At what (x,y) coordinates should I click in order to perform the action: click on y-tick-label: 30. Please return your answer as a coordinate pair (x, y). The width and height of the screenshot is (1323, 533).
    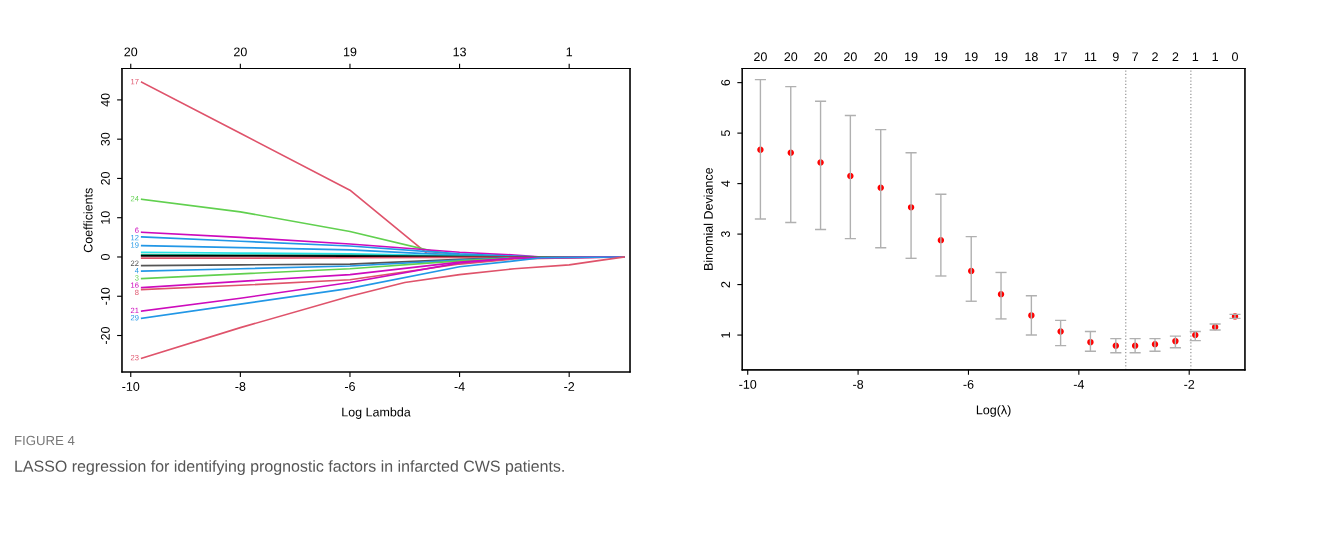
    Looking at the image, I should click on (105, 139).